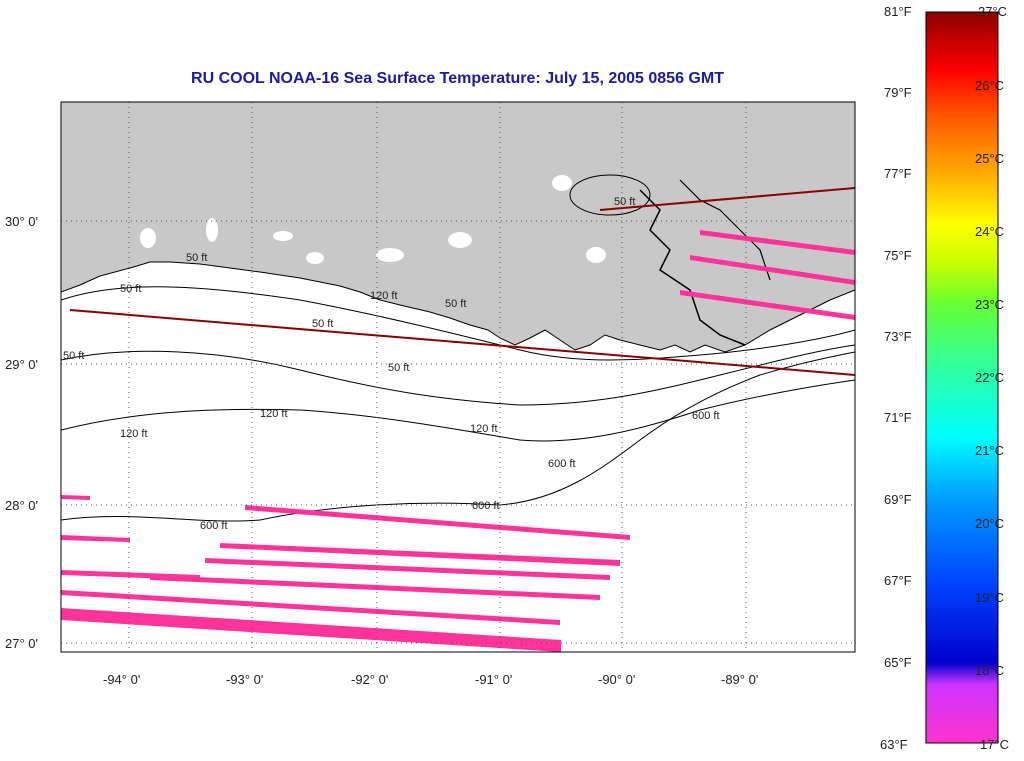 This screenshot has width=1024, height=761. I want to click on colorbar-c-label: 26°C, so click(990, 85).